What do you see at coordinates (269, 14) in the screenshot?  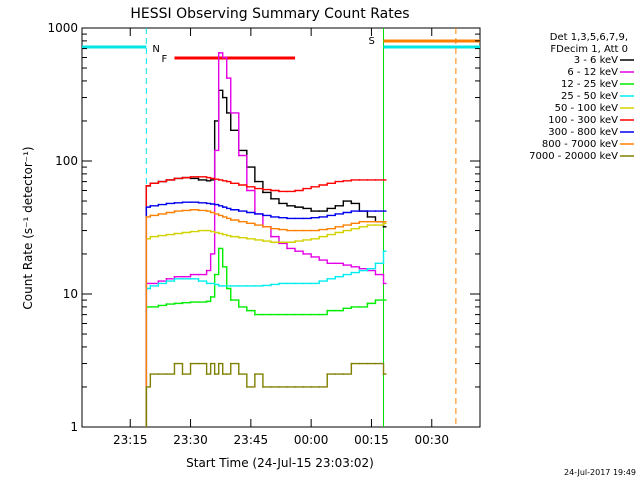 I see `chart-title: HESSI Observing Summary Count Rates` at bounding box center [269, 14].